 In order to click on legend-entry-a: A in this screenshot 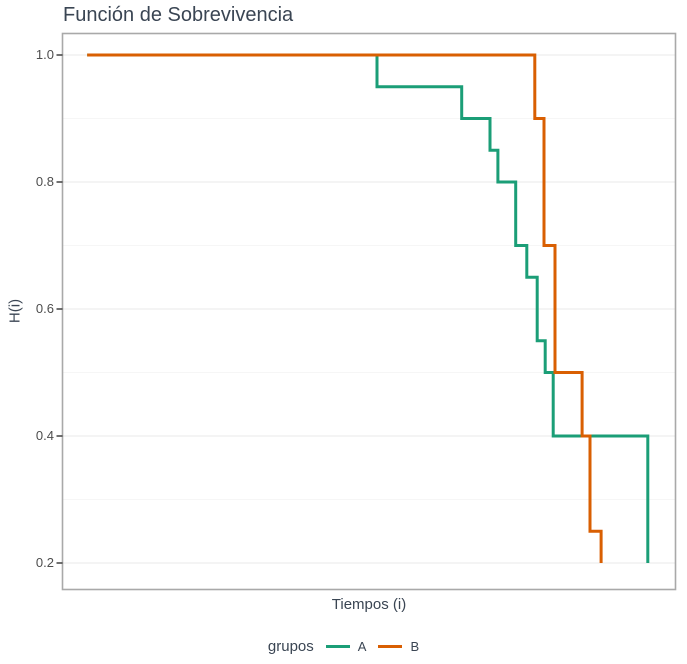, I will do `click(346, 646)`.